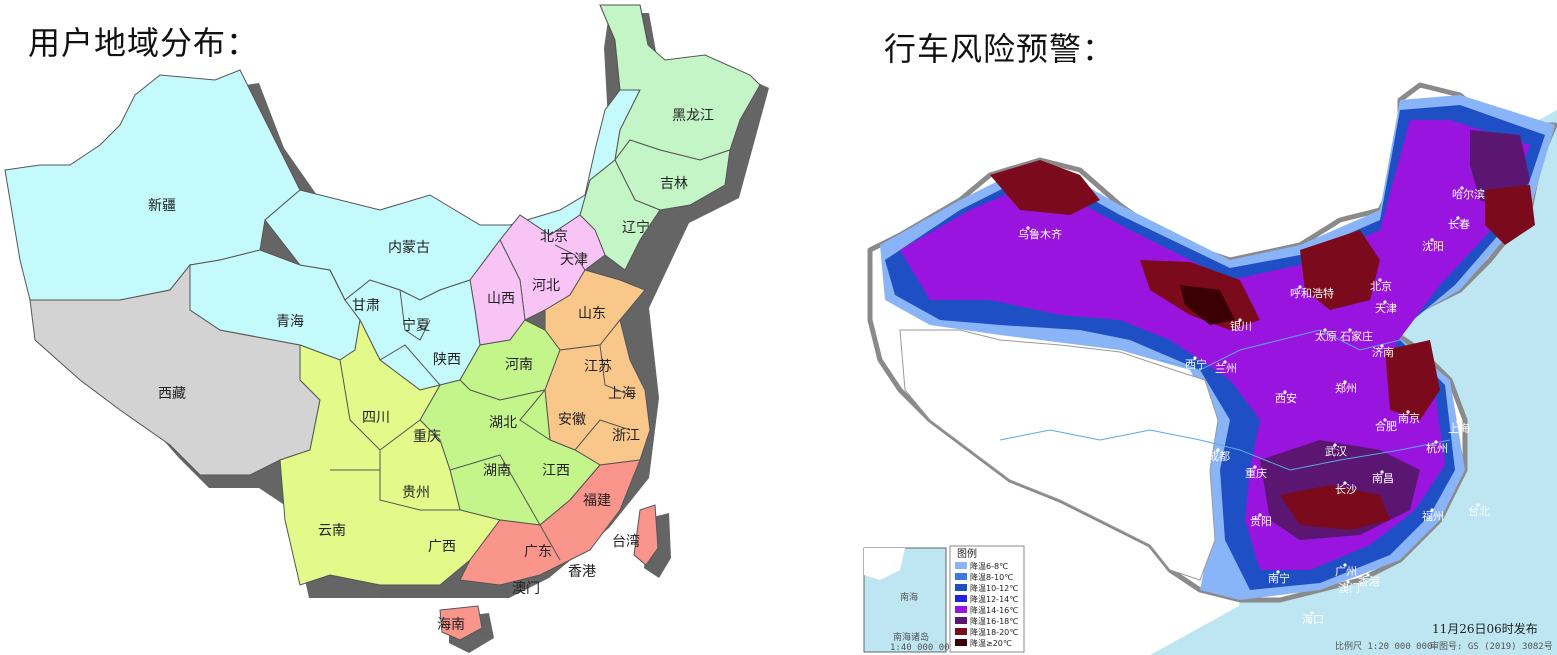  What do you see at coordinates (554, 237) in the screenshot?
I see `label-beijing: 北京` at bounding box center [554, 237].